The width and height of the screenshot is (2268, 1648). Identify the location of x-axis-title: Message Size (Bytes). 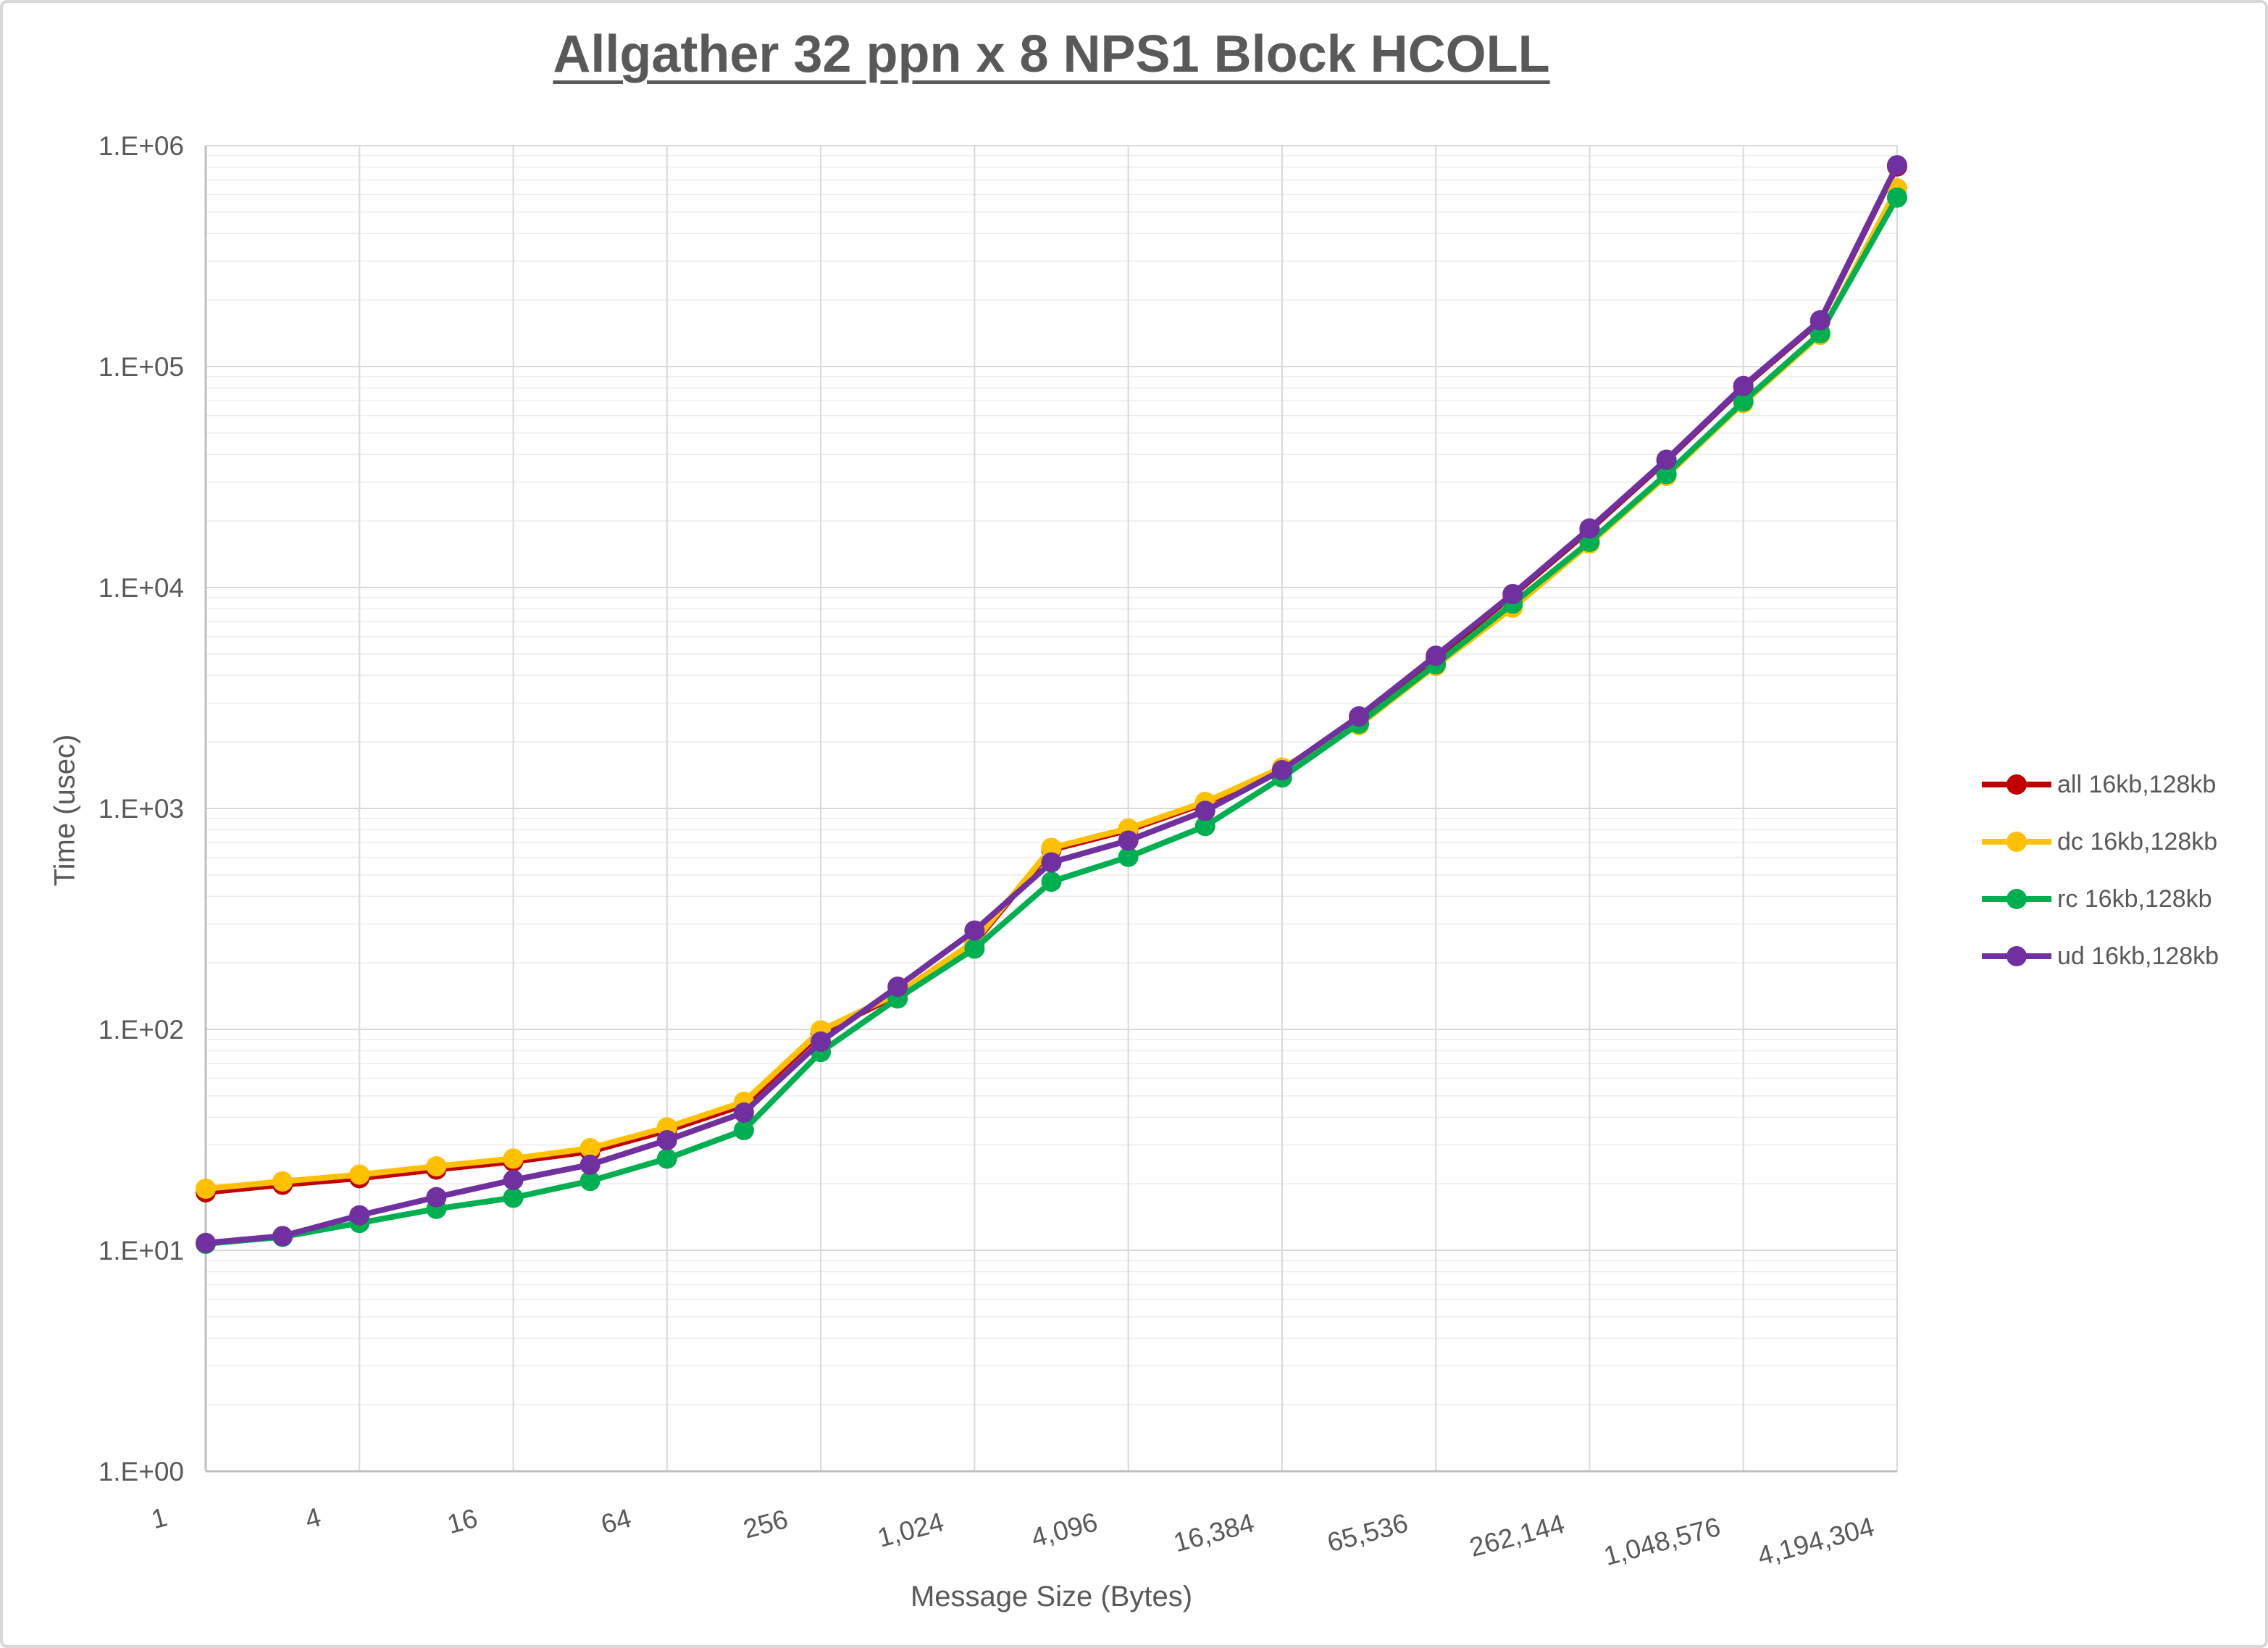
(1051, 1597).